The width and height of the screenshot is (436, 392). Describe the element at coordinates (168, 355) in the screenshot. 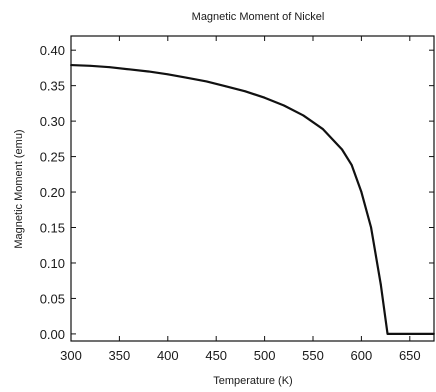

I see `x-tick-label: 400` at that location.